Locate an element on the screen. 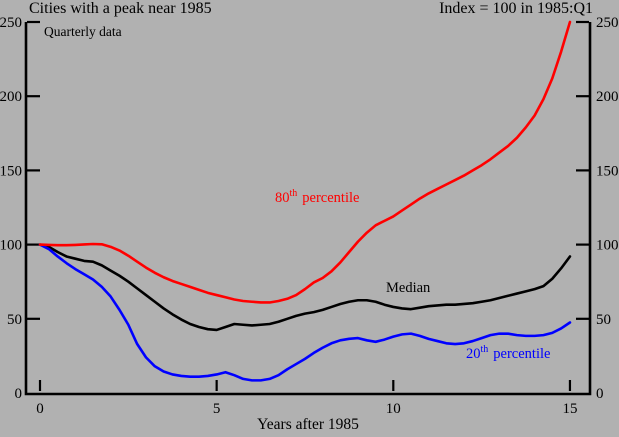 The height and width of the screenshot is (437, 619). series-label-80th-percentile: 80th percentile is located at coordinates (317, 197).